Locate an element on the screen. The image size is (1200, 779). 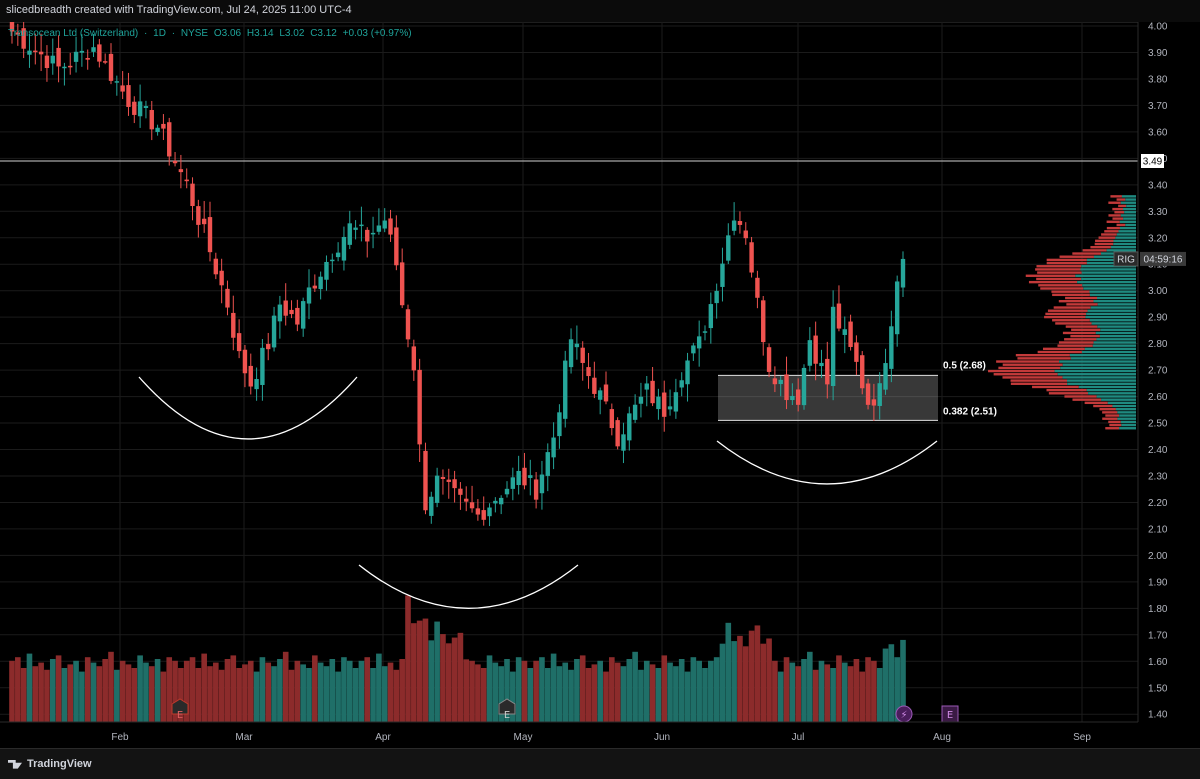
tradingview-logo: TradingView is located at coordinates (50, 764).